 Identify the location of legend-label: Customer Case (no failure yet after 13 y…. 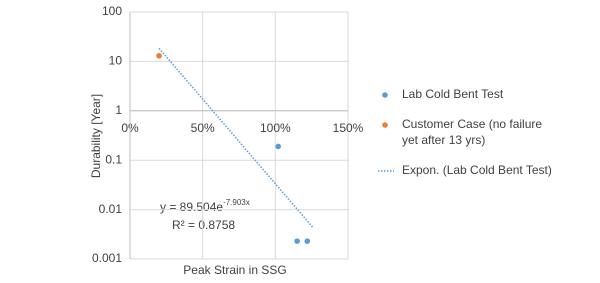
(472, 132).